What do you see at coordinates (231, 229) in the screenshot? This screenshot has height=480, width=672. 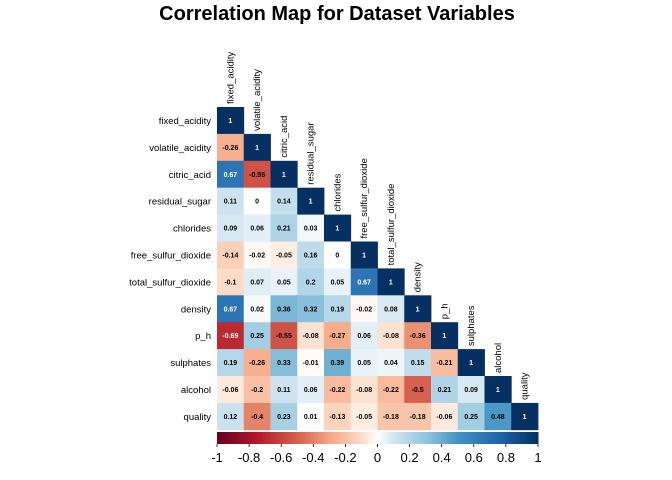 I see `cell-value-label: 0.09` at bounding box center [231, 229].